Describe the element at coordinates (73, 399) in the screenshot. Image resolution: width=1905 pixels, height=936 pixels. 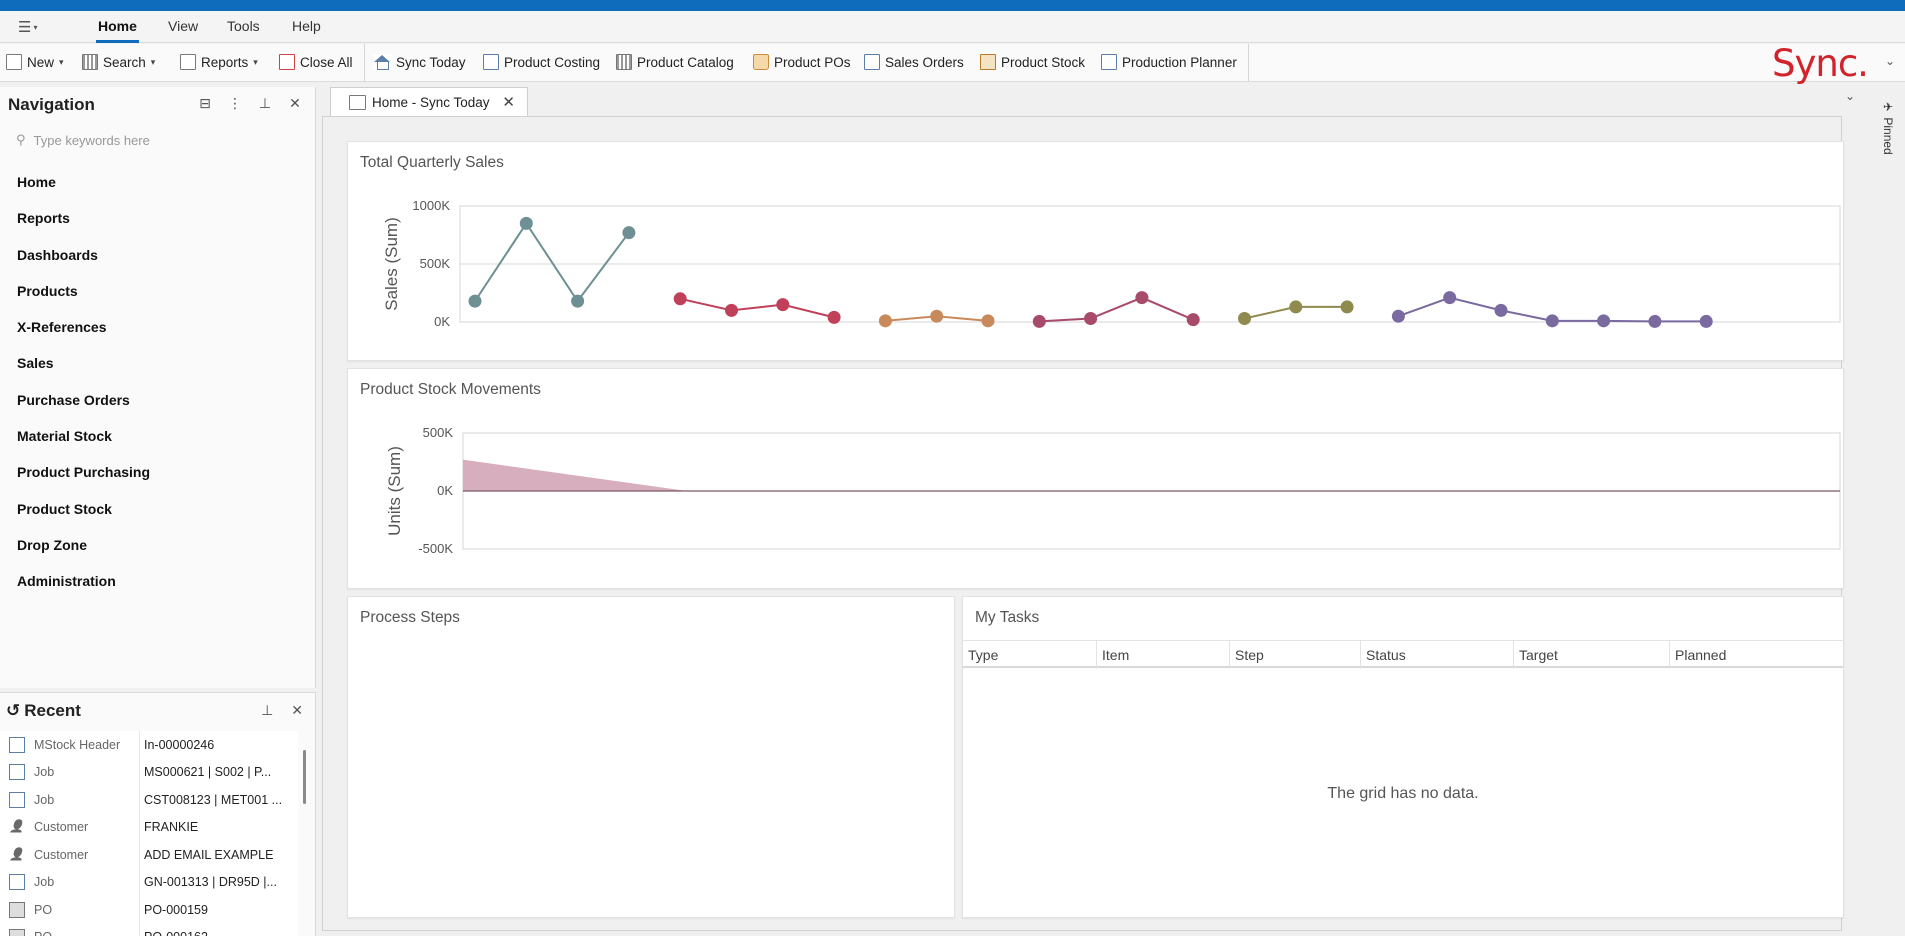
I see `nav-item-purchase-orders: Purchase Orders` at that location.